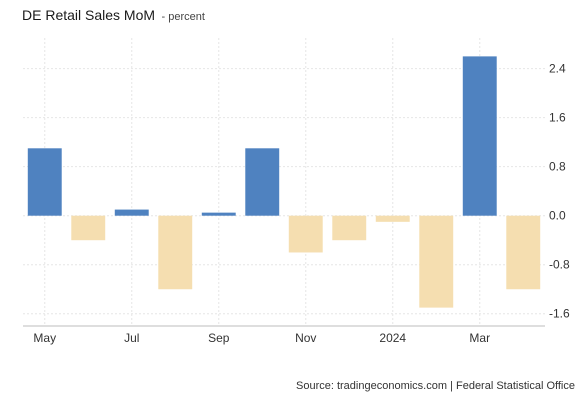 The width and height of the screenshot is (585, 400). What do you see at coordinates (89, 15) in the screenshot?
I see `chart-title: DE Retail Sales MoM` at bounding box center [89, 15].